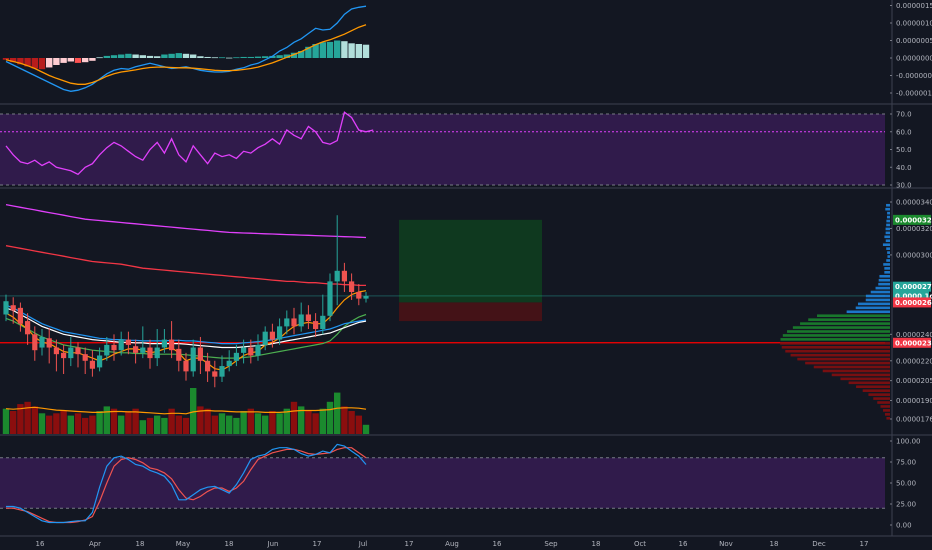  What do you see at coordinates (913, 287) in the screenshot?
I see `price-label-text: 0.00002760` at bounding box center [913, 287].